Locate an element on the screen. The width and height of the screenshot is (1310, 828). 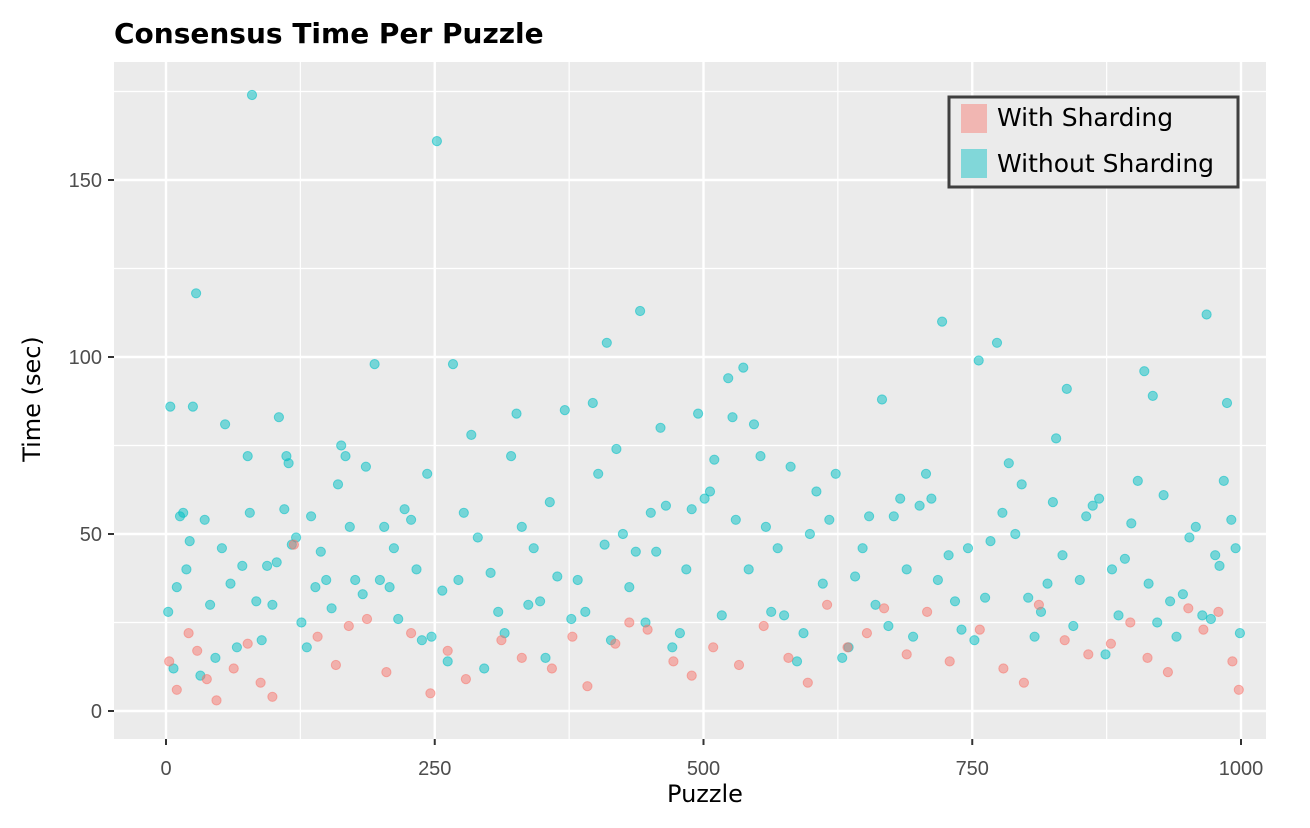
y-tick-label: 0 is located at coordinates (96, 712).